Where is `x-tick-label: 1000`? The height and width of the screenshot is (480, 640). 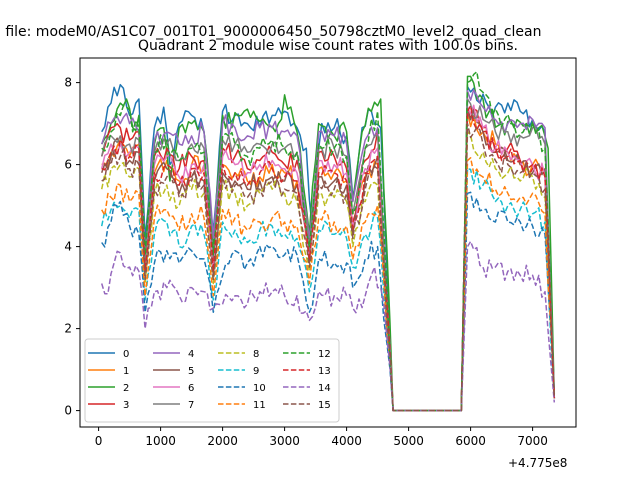
x-tick-label: 1000 is located at coordinates (160, 441).